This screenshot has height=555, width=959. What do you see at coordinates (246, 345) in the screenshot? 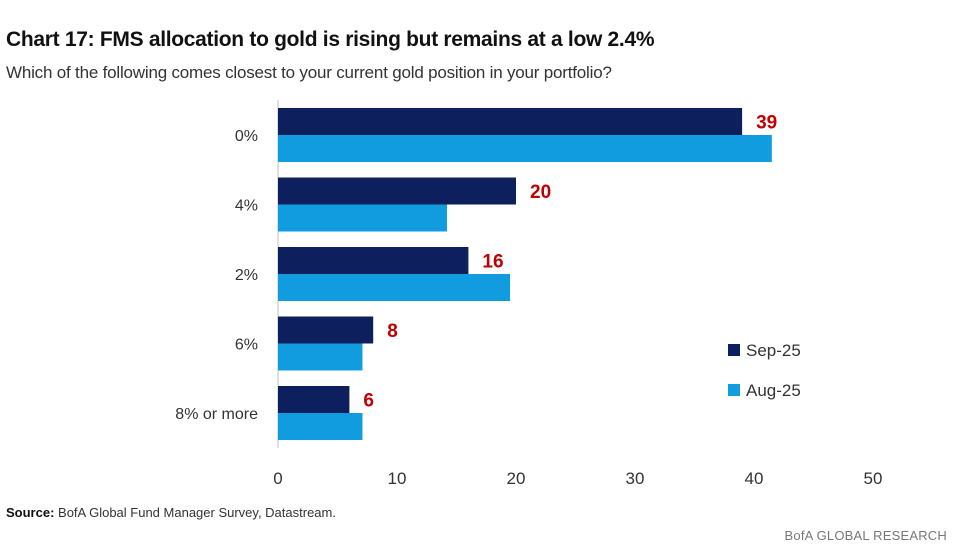
I see `category-label: 6%` at bounding box center [246, 345].